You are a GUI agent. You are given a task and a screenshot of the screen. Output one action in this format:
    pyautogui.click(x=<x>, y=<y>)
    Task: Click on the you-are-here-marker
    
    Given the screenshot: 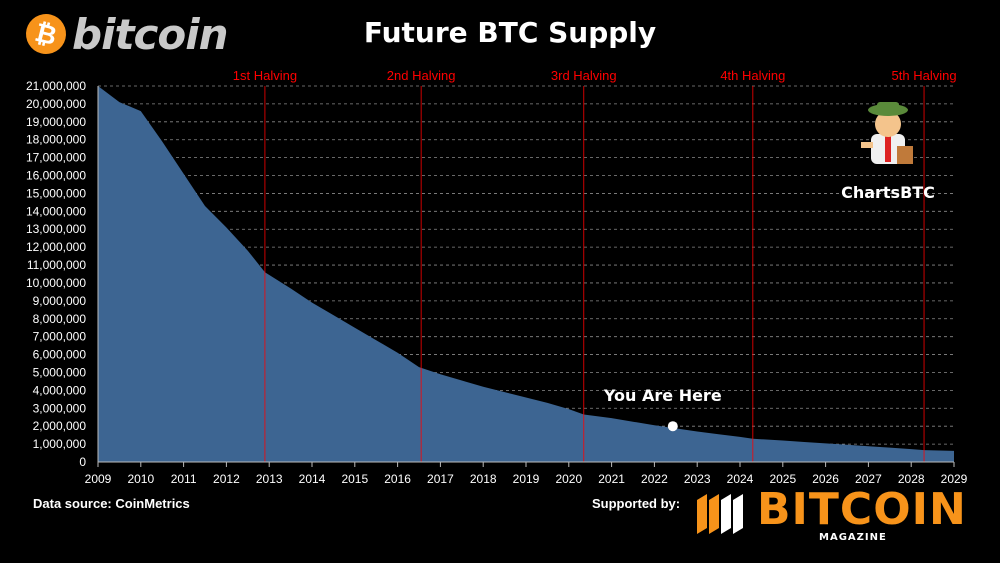 What is the action you would take?
    pyautogui.click(x=672, y=426)
    